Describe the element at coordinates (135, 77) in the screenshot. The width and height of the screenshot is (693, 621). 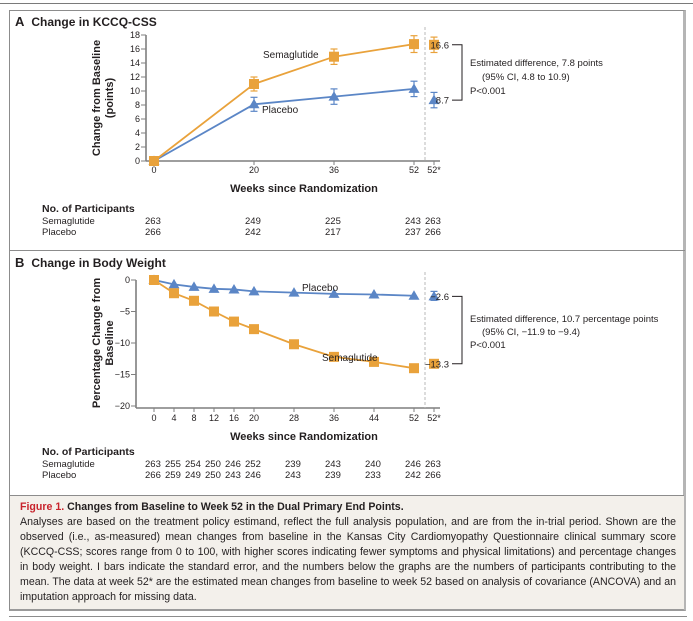
I see `panel-a-y-tick-label: 12` at that location.